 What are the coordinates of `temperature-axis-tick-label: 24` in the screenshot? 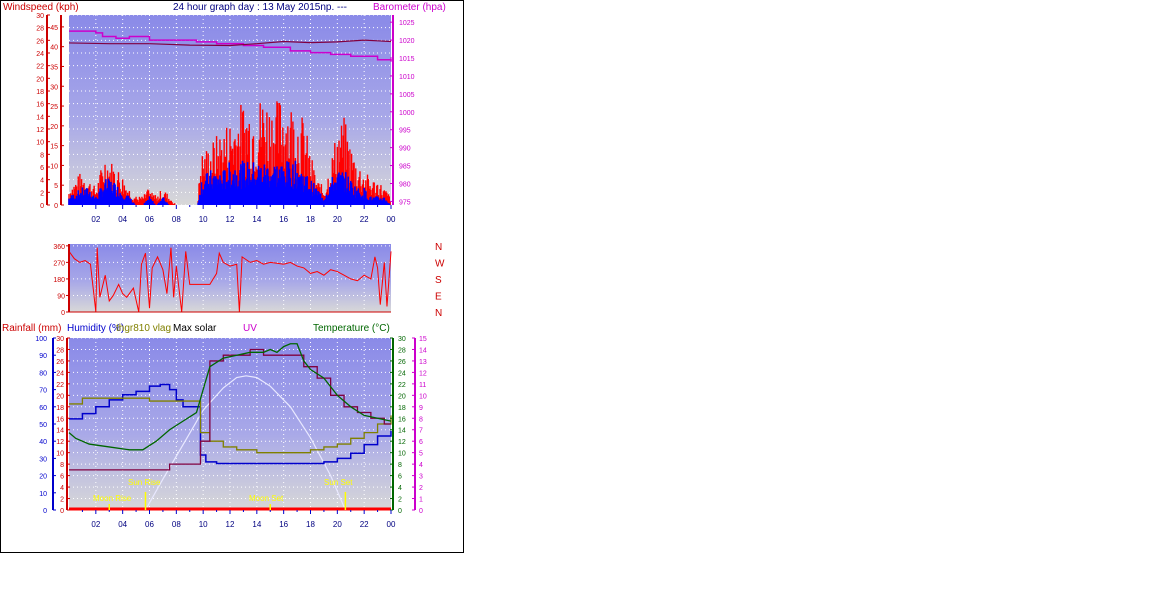 It's located at (402, 373).